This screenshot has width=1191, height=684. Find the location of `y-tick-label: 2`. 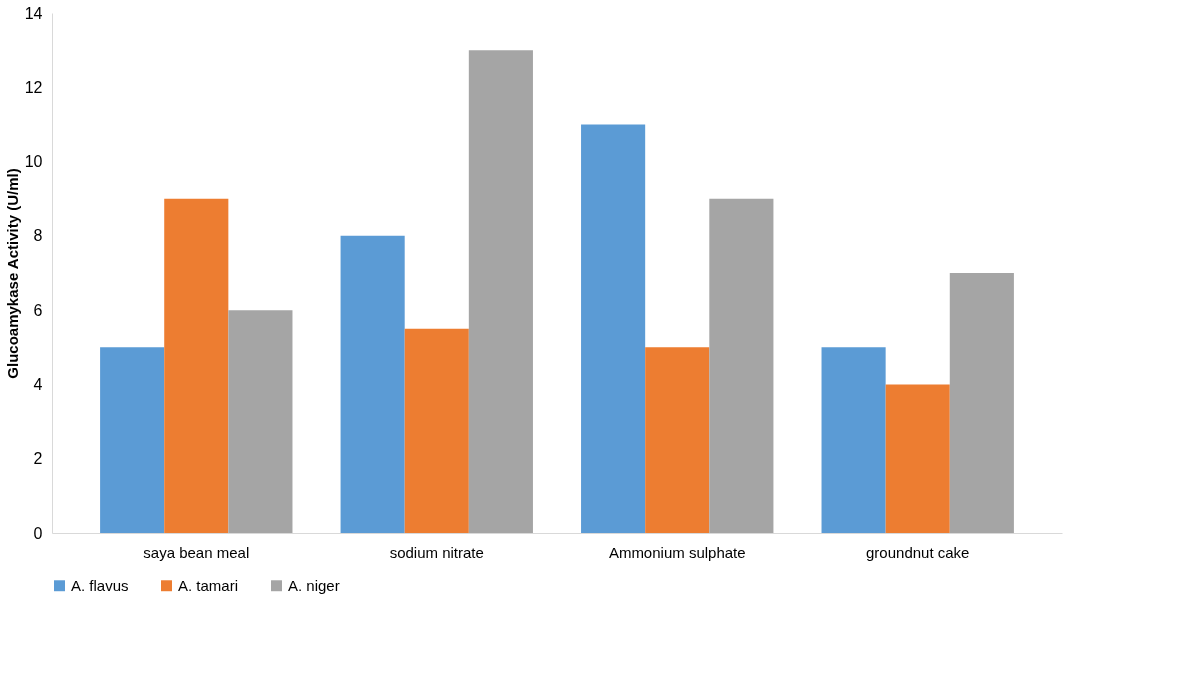

y-tick-label: 2 is located at coordinates (38, 459).